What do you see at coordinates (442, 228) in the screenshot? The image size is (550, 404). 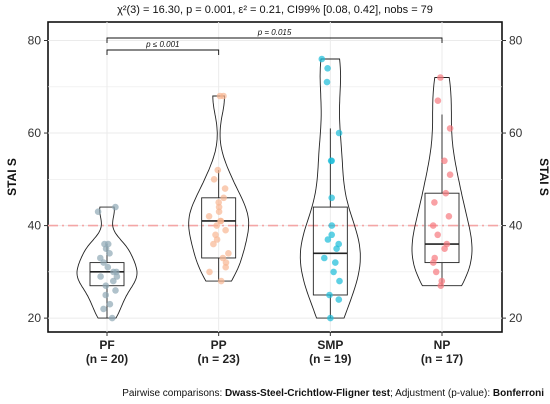 I see `box-np` at bounding box center [442, 228].